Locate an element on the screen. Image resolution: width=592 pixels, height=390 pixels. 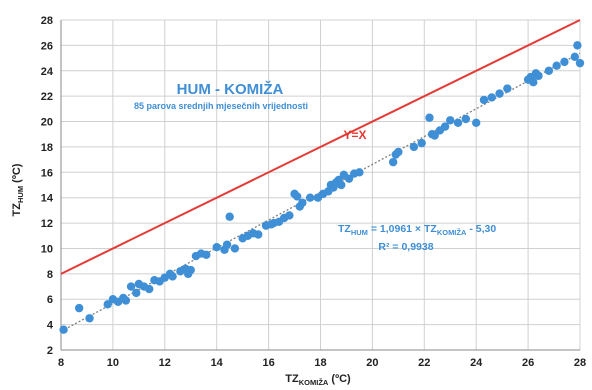
y-axis-label-unit: (ºC) is located at coordinates (17, 174).